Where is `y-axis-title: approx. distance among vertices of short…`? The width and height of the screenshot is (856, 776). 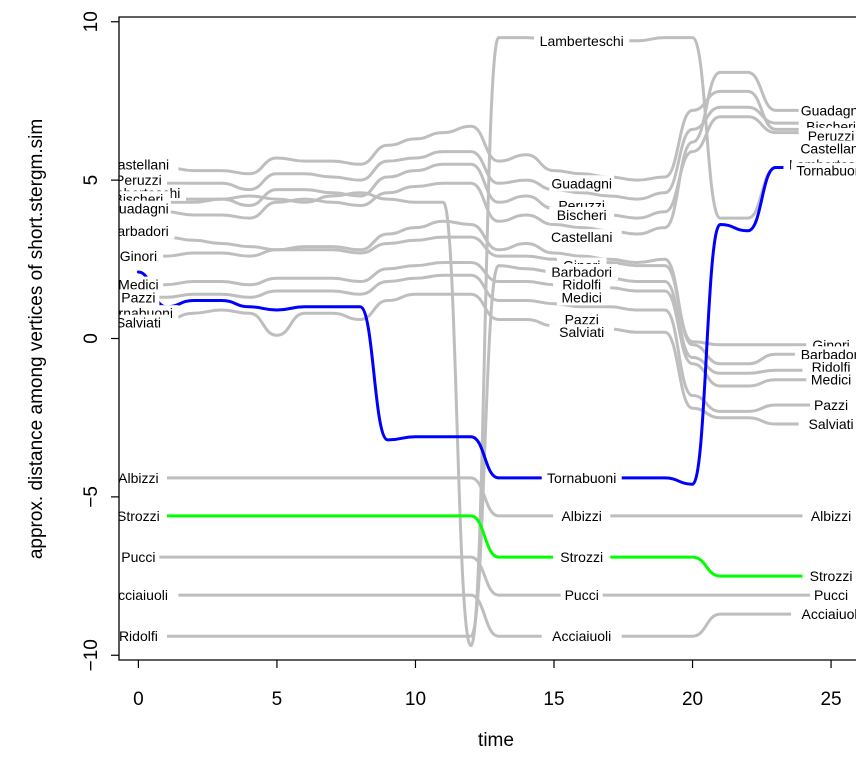 y-axis-title: approx. distance among vertices of short… is located at coordinates (36, 339).